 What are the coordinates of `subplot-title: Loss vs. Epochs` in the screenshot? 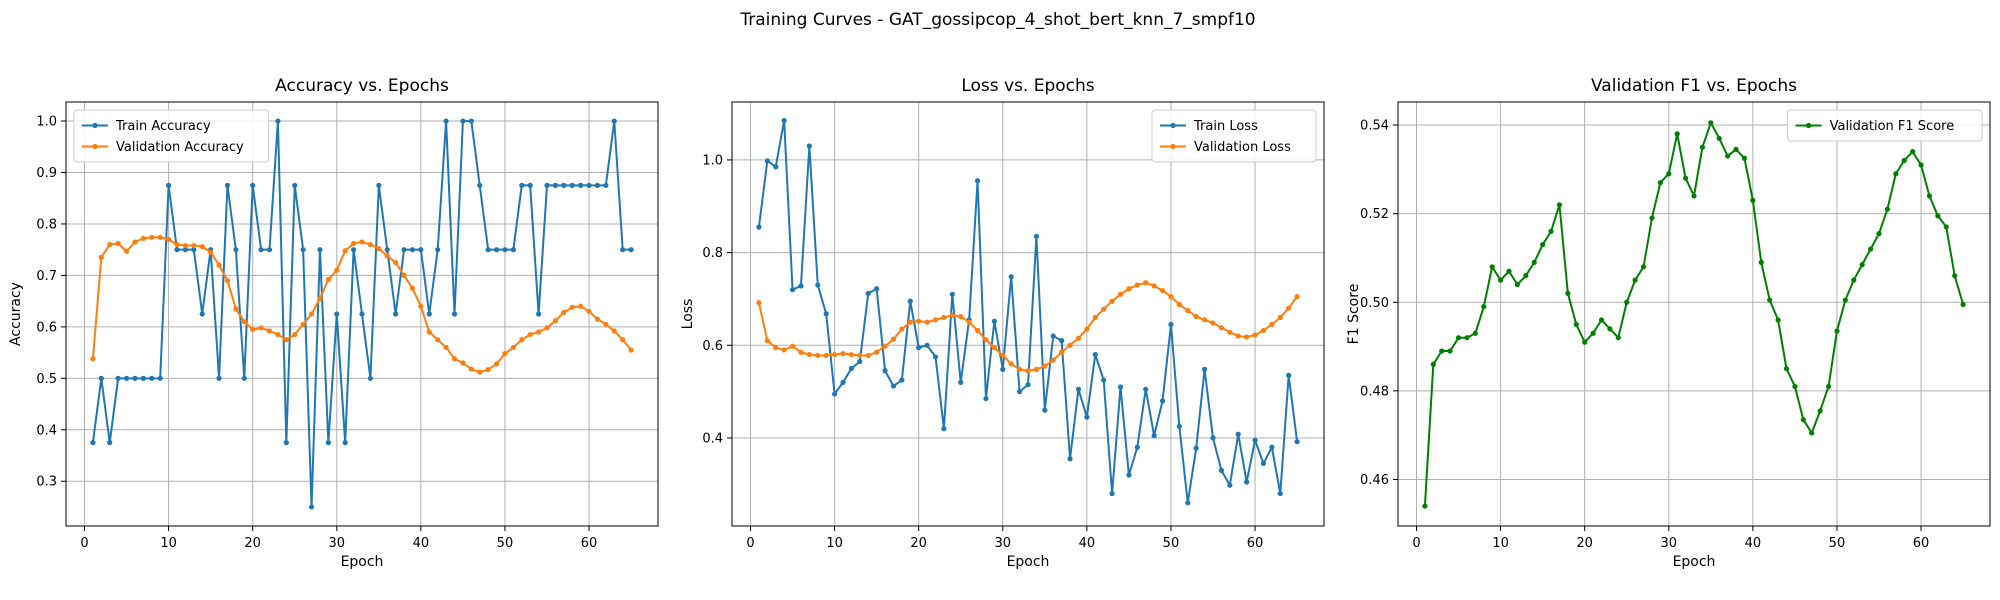 It's located at (1027, 86).